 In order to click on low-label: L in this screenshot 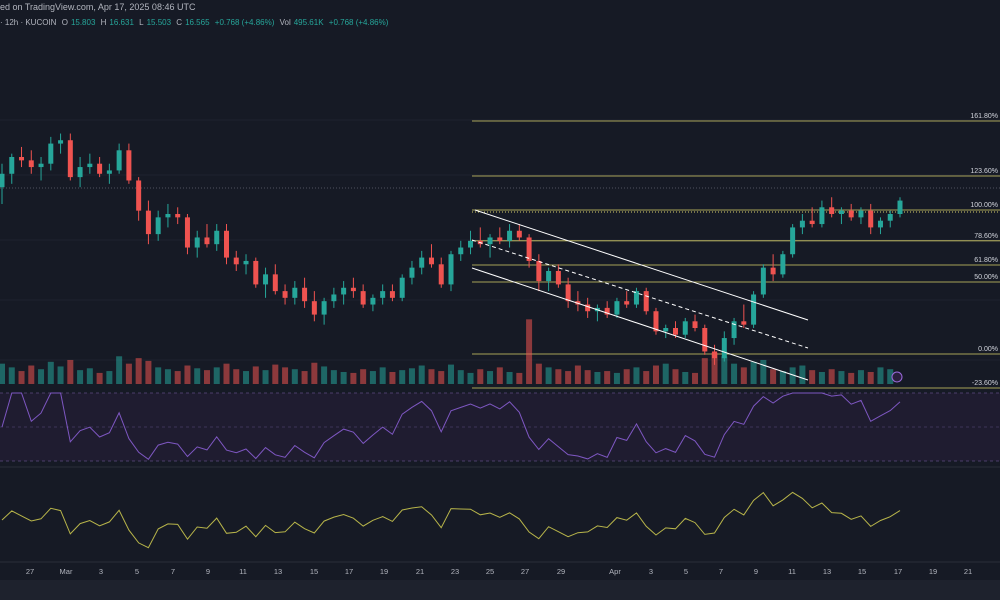, I will do `click(141, 22)`.